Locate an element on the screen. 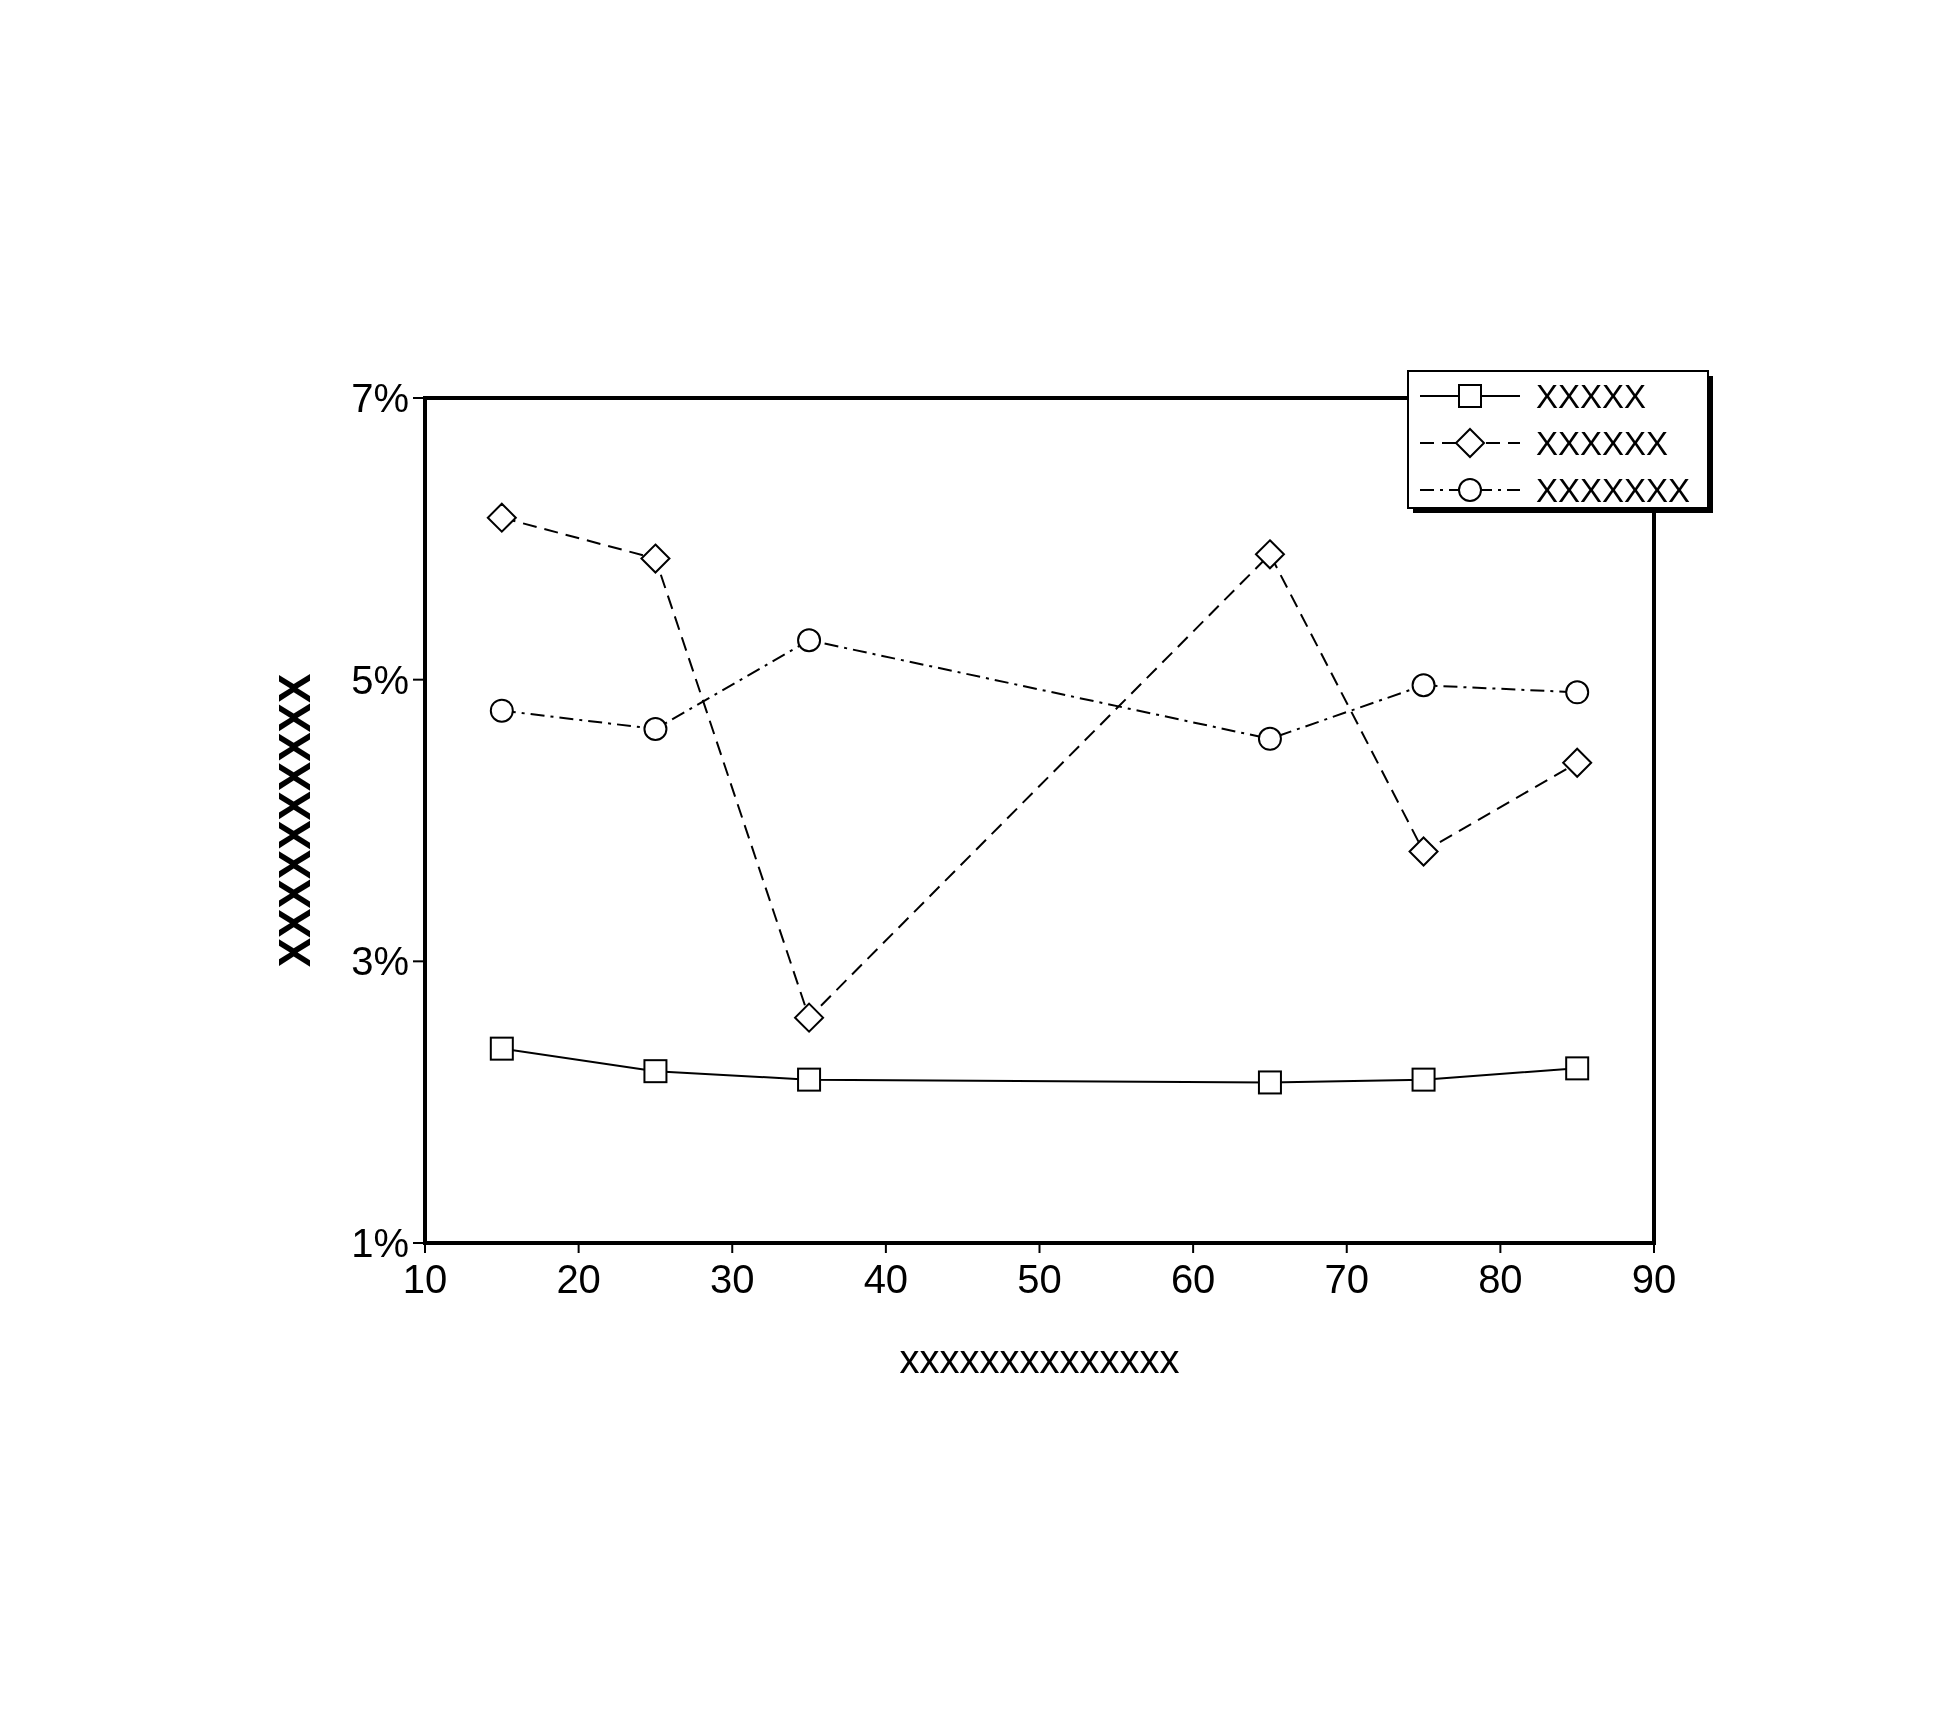 The image size is (1946, 1723). y-tick-label: 3% is located at coordinates (380, 961).